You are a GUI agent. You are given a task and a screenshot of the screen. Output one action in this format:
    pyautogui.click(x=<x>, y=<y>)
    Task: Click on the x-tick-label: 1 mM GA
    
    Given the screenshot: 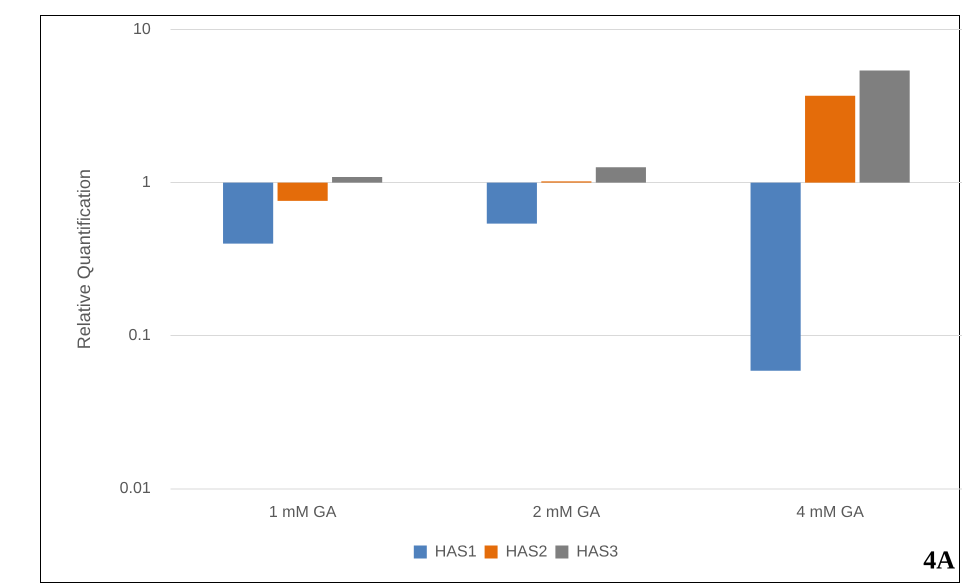 What is the action you would take?
    pyautogui.click(x=302, y=512)
    